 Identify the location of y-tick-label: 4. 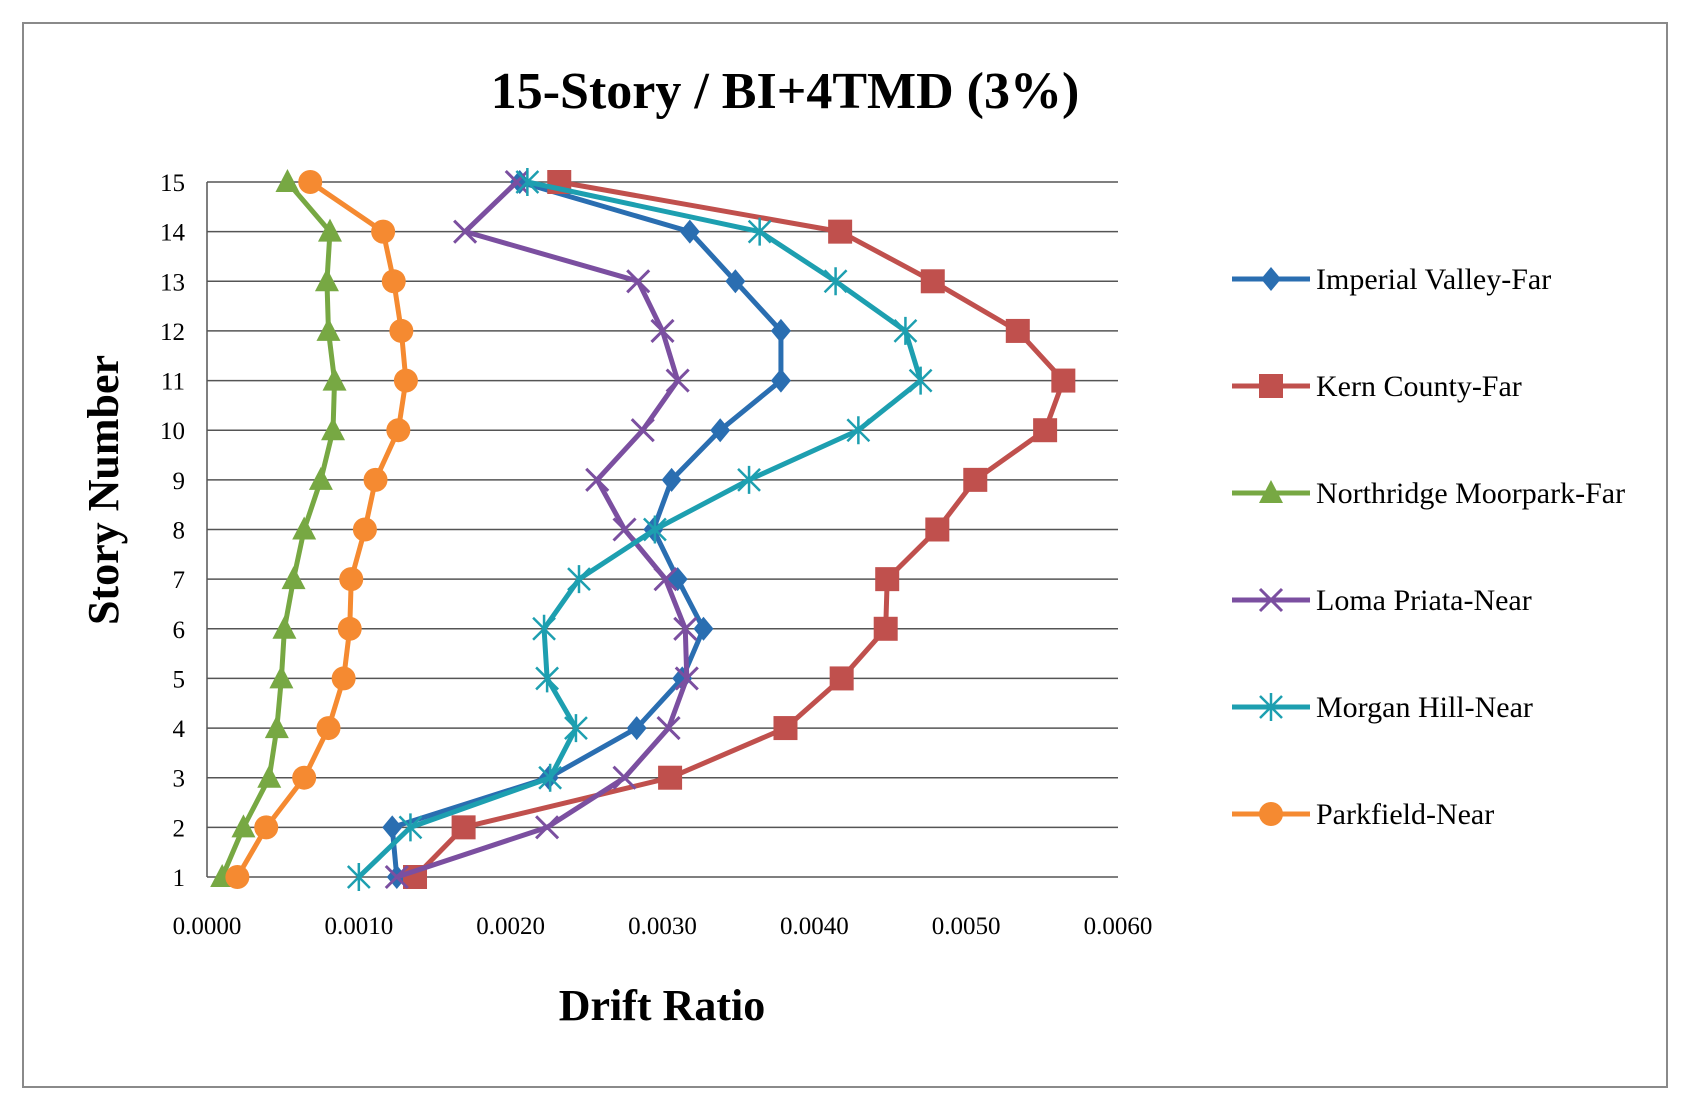
(179, 729).